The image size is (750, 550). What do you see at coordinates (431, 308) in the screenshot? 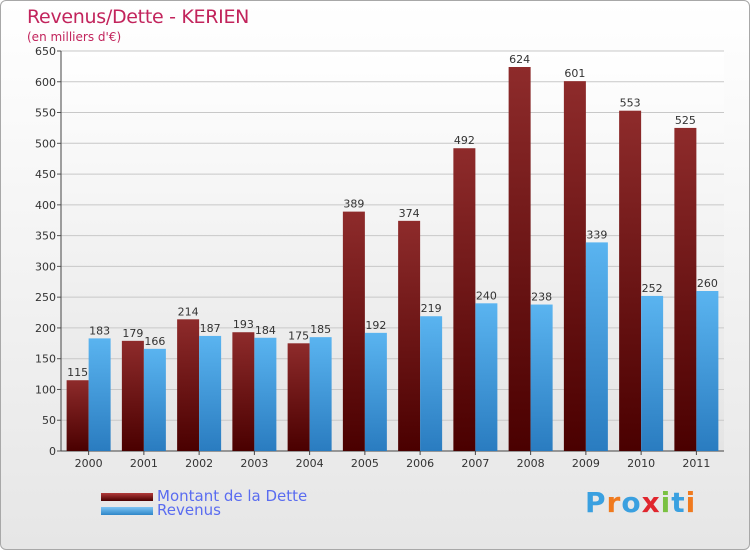
I see `data-label-revenue: 219` at bounding box center [431, 308].